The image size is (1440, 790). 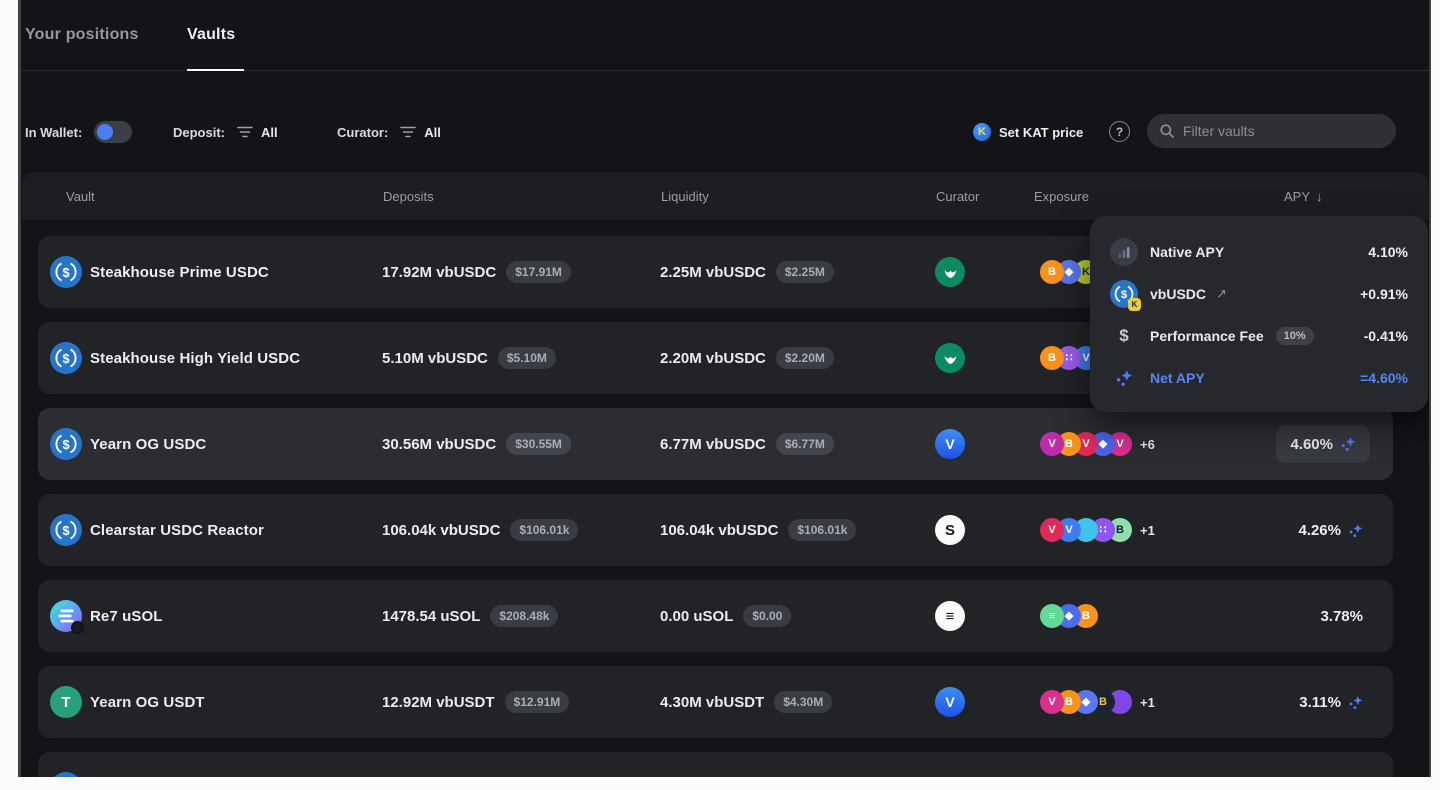 I want to click on liquidity-usd-badge: $106.01k, so click(x=822, y=530).